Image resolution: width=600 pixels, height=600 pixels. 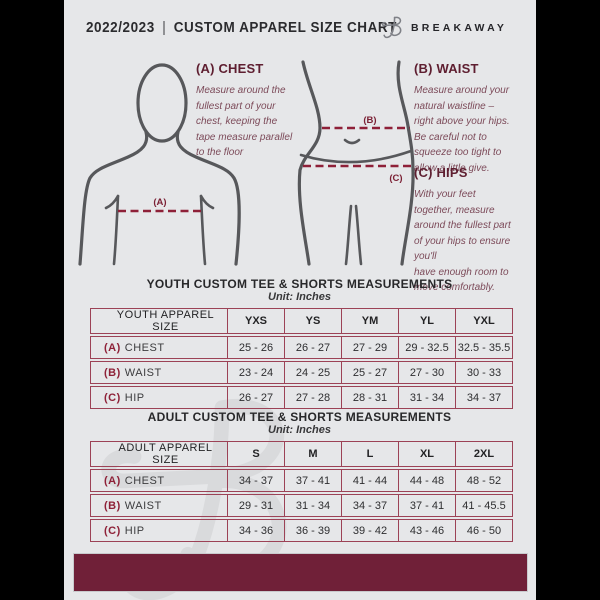 I want to click on cell-value: 27 - 28, so click(x=313, y=397).